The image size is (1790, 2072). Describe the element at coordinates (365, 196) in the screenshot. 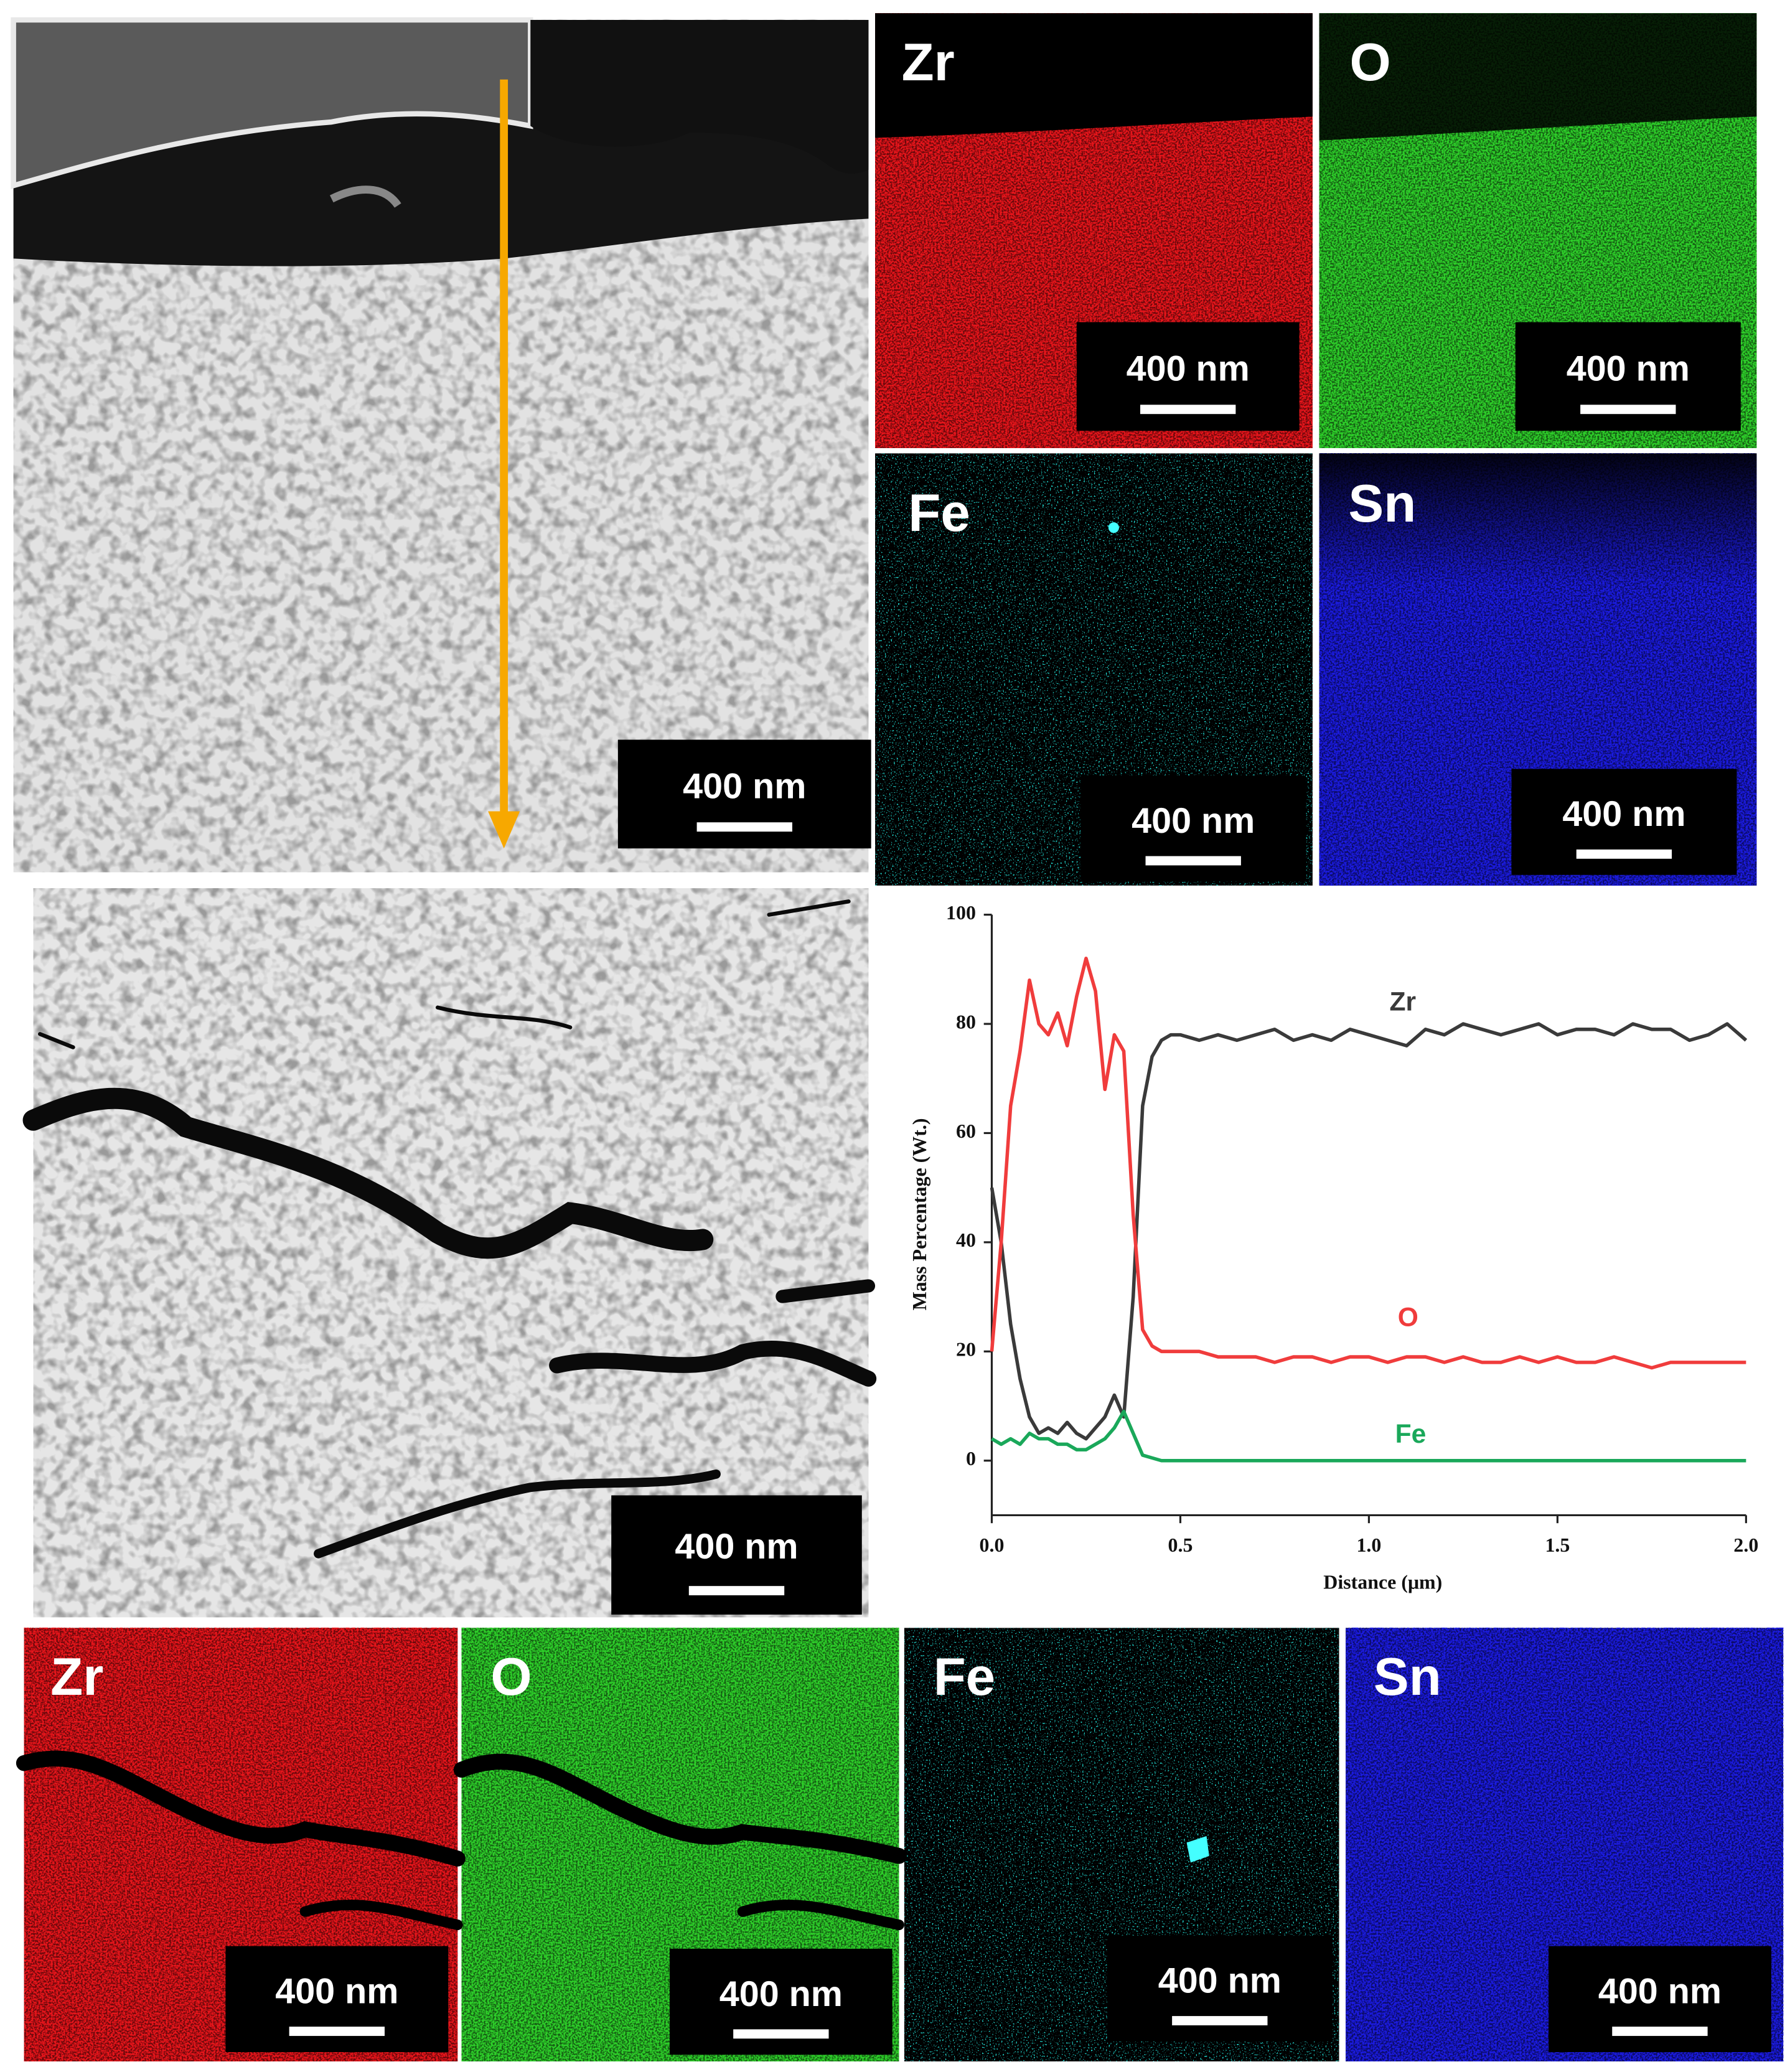

I see `particle` at that location.